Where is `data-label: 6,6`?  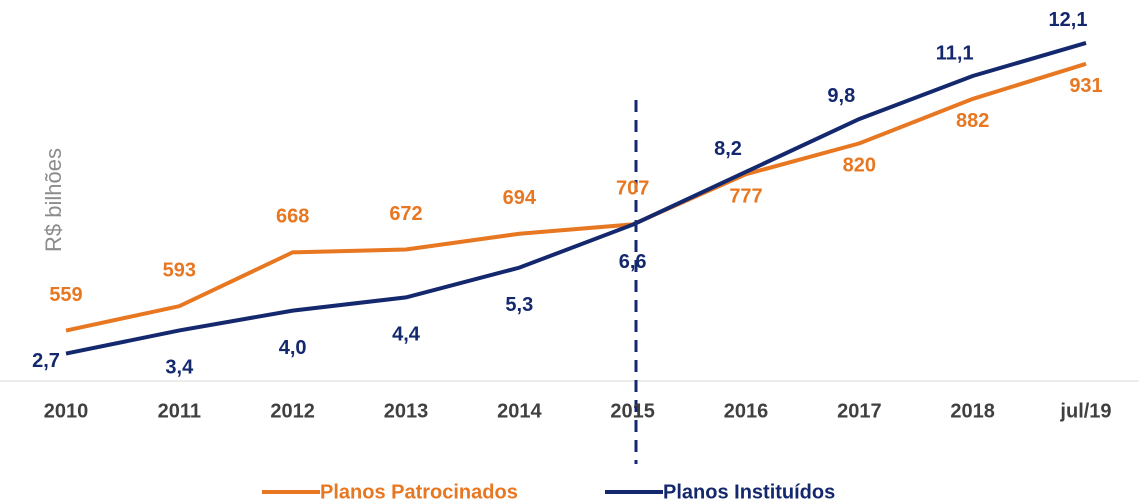
data-label: 6,6 is located at coordinates (633, 262).